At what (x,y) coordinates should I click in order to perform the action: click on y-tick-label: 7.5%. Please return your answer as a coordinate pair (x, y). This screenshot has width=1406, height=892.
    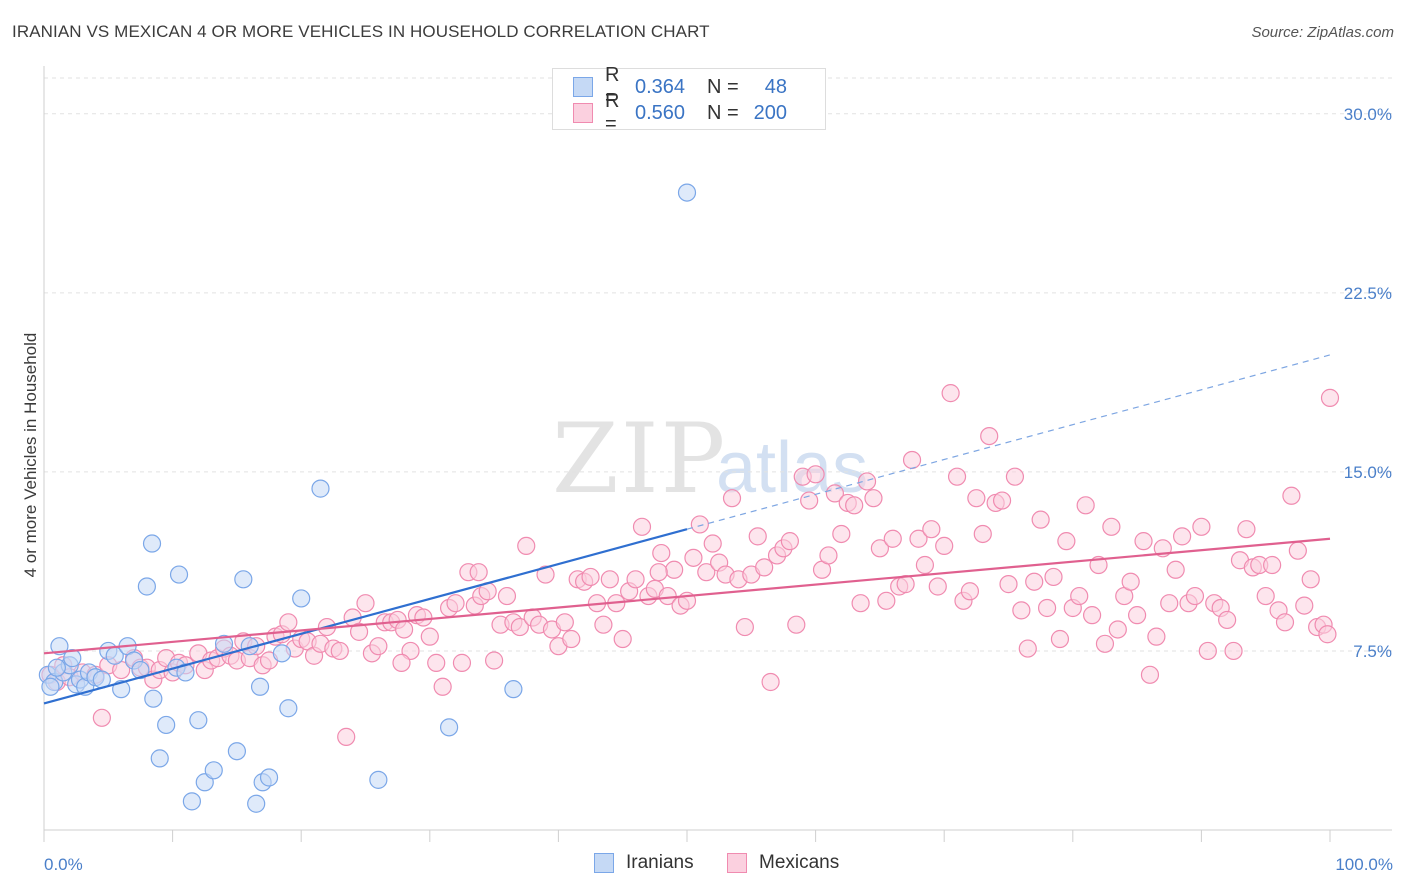
    Looking at the image, I should click on (1372, 651).